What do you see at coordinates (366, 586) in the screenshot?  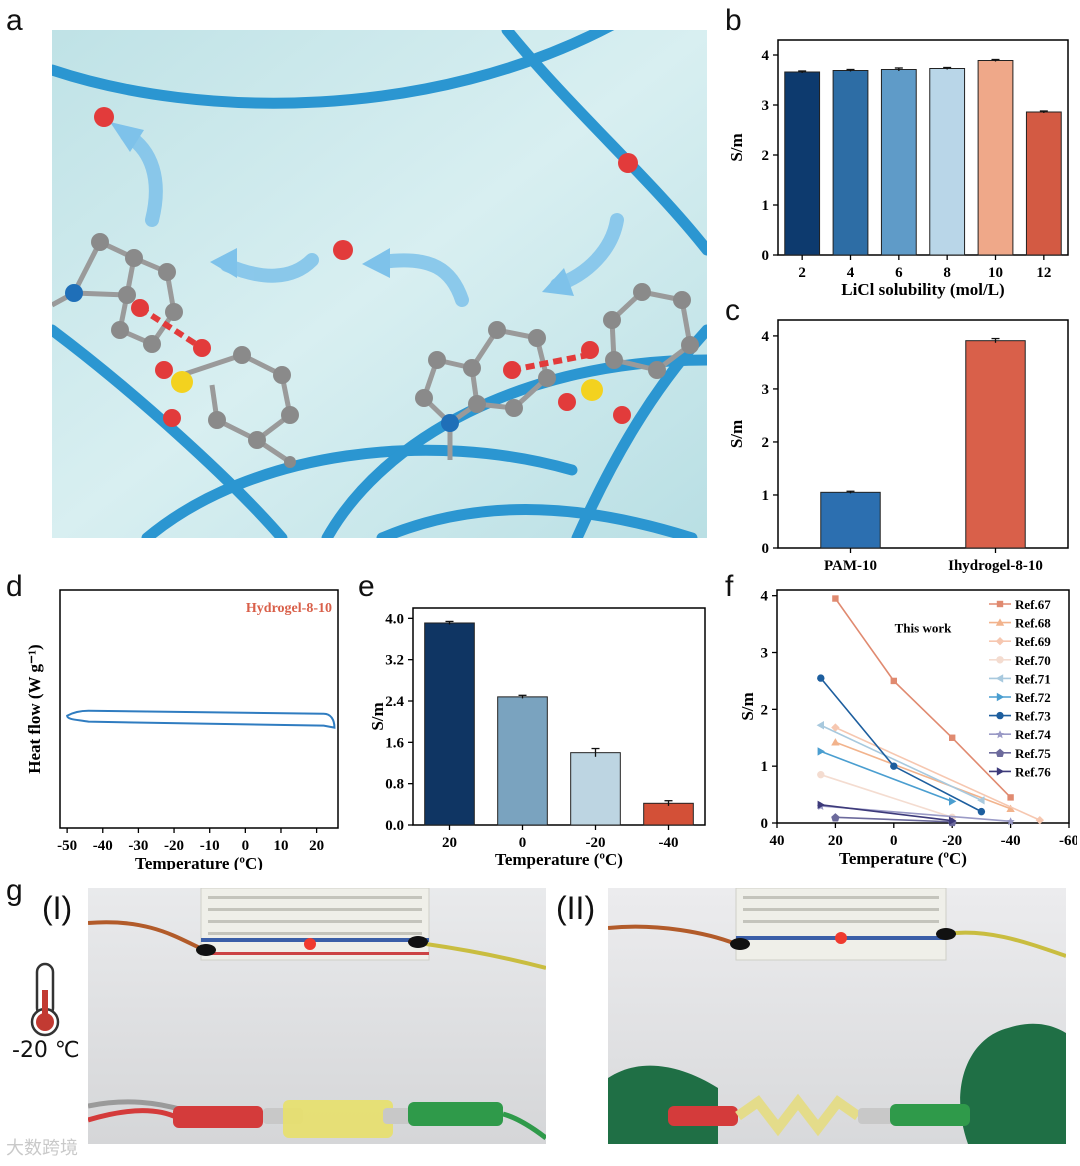 I see `panel-label-e: e` at bounding box center [366, 586].